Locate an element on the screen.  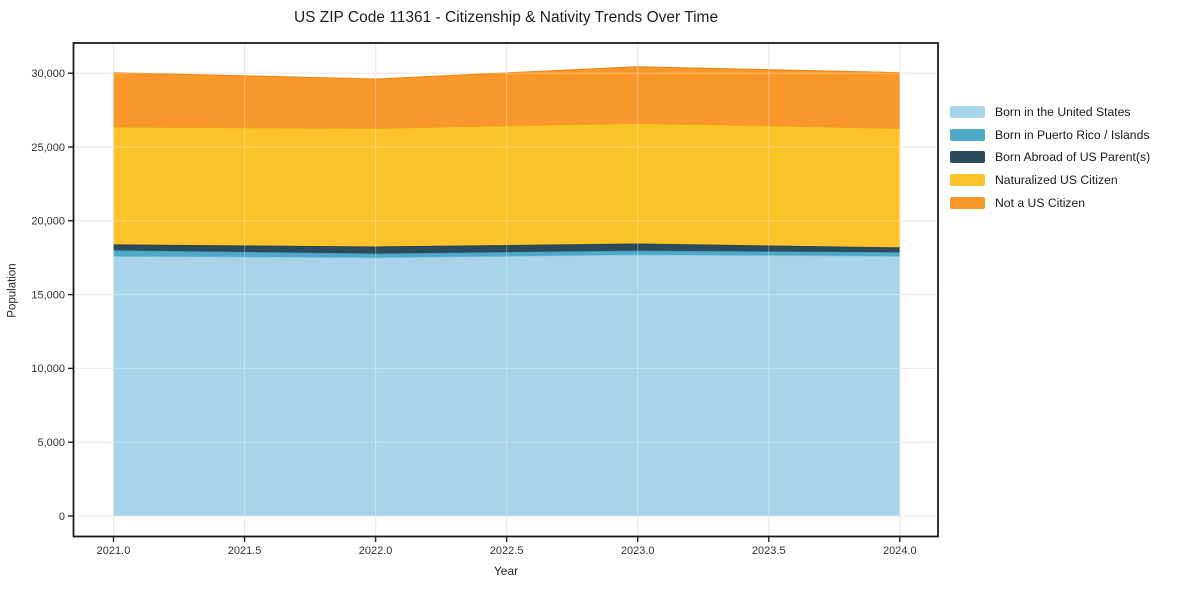
legend-item-4: Not a US Citizen is located at coordinates (1050, 202).